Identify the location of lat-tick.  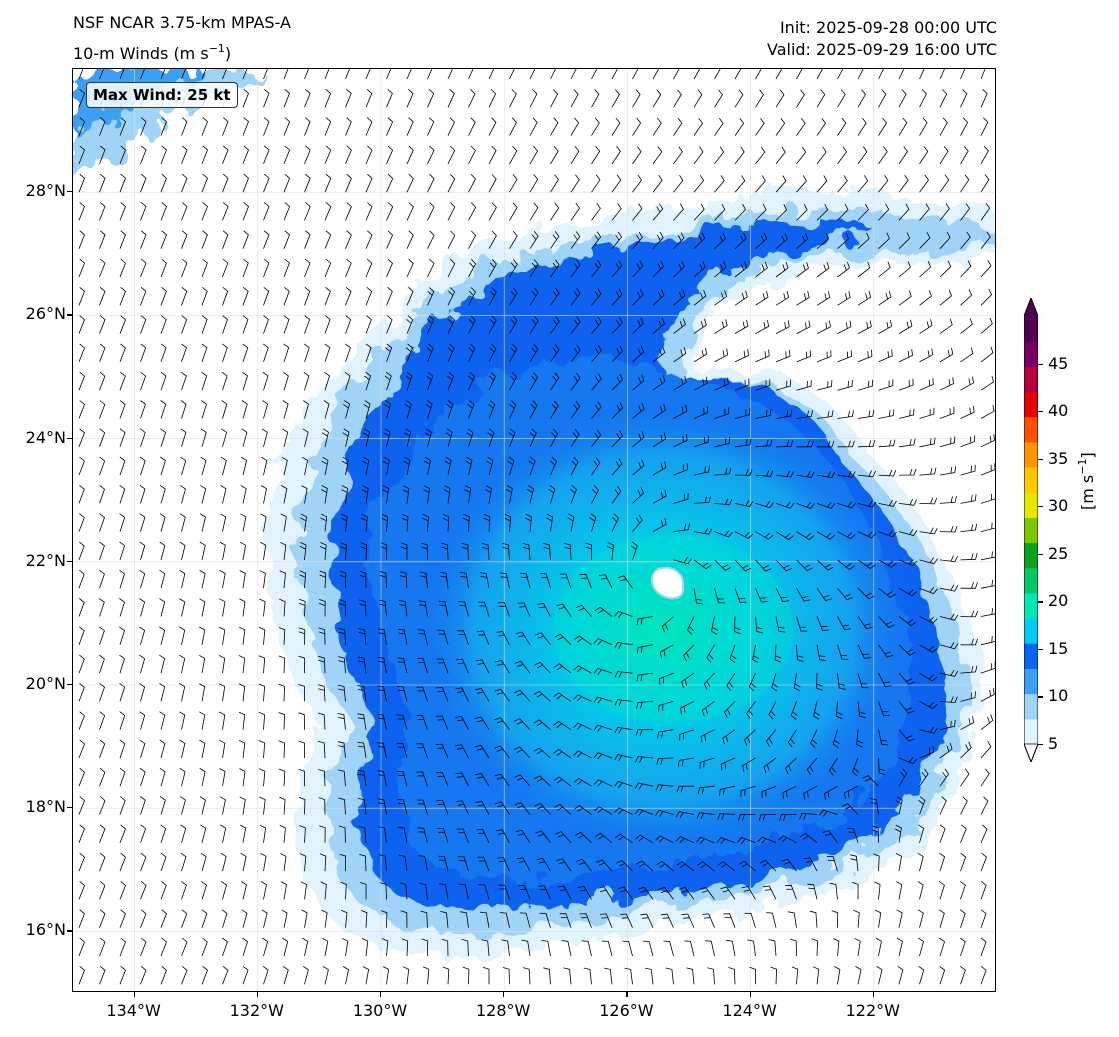
(69, 438).